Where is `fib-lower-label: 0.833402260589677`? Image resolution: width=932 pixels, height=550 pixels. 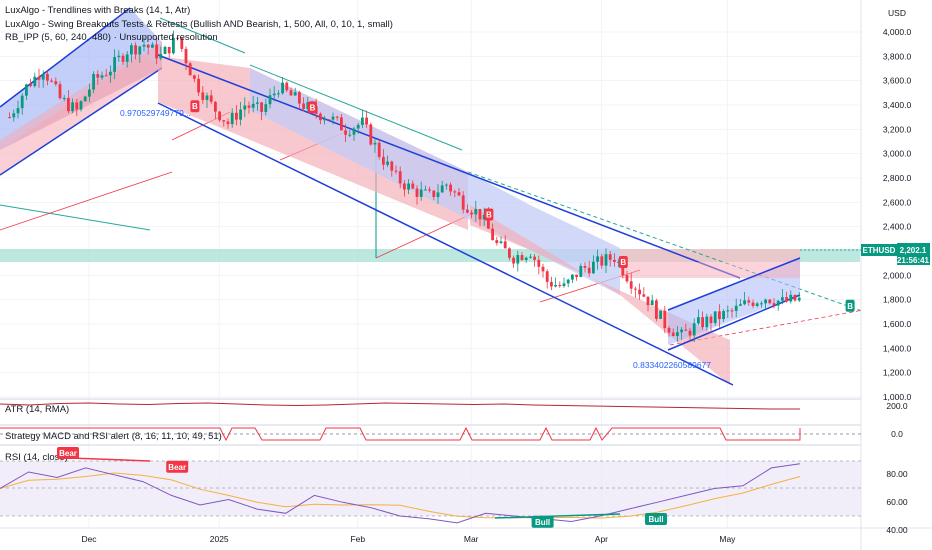 fib-lower-label: 0.833402260589677 is located at coordinates (672, 365).